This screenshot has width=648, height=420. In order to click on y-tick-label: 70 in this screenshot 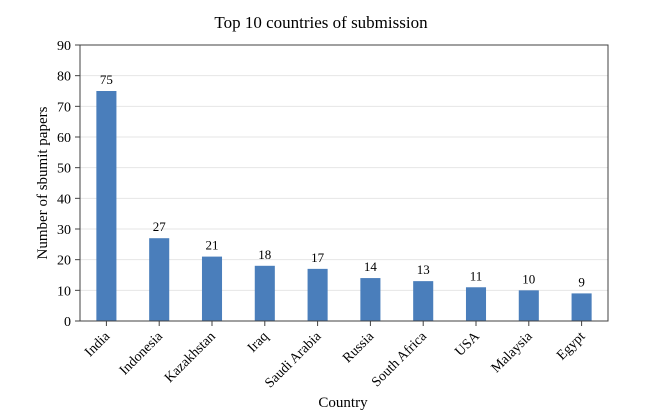, I will do `click(64, 107)`.